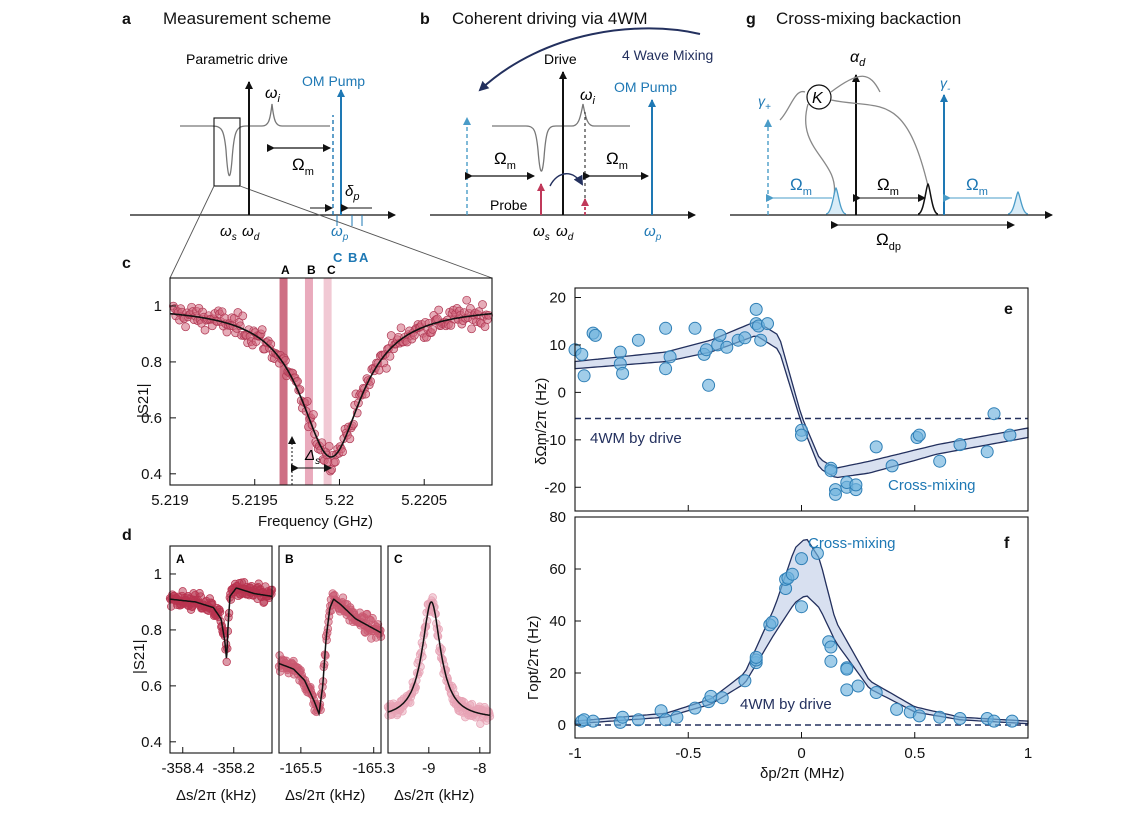 The image size is (1136, 815). I want to click on theory-band, so click(801, 400).